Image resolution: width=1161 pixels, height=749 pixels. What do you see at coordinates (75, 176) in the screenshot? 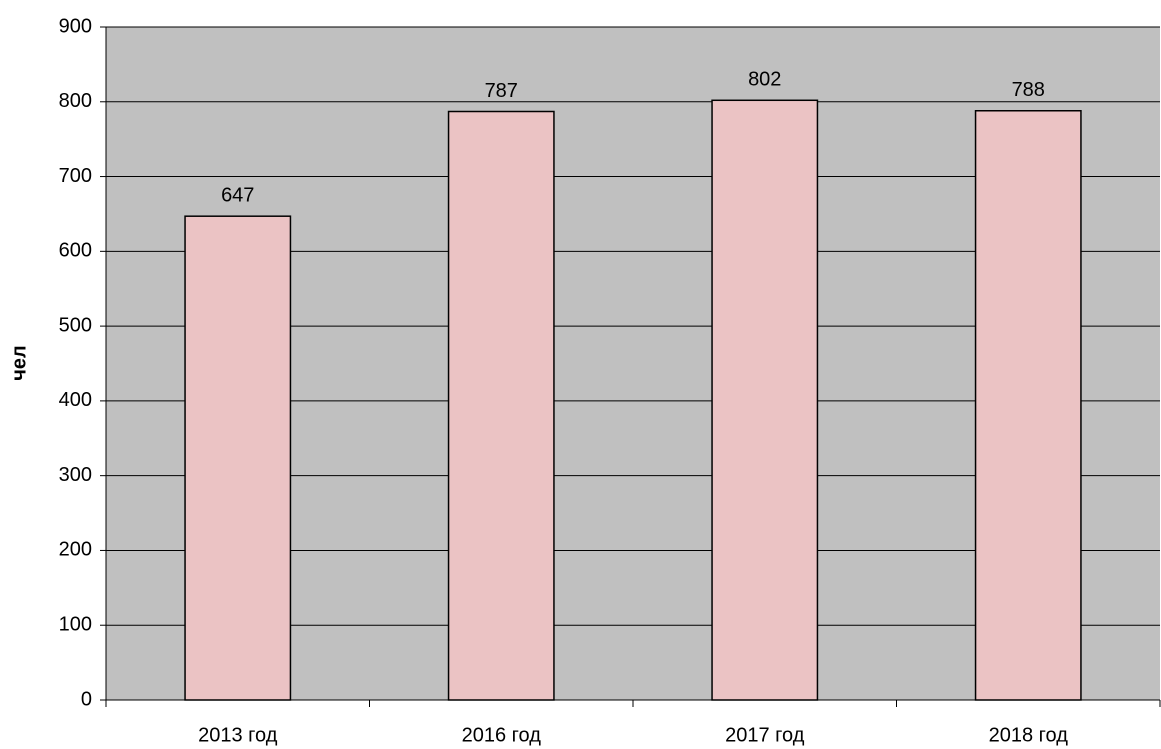
I see `y-tick-label: 700` at bounding box center [75, 176].